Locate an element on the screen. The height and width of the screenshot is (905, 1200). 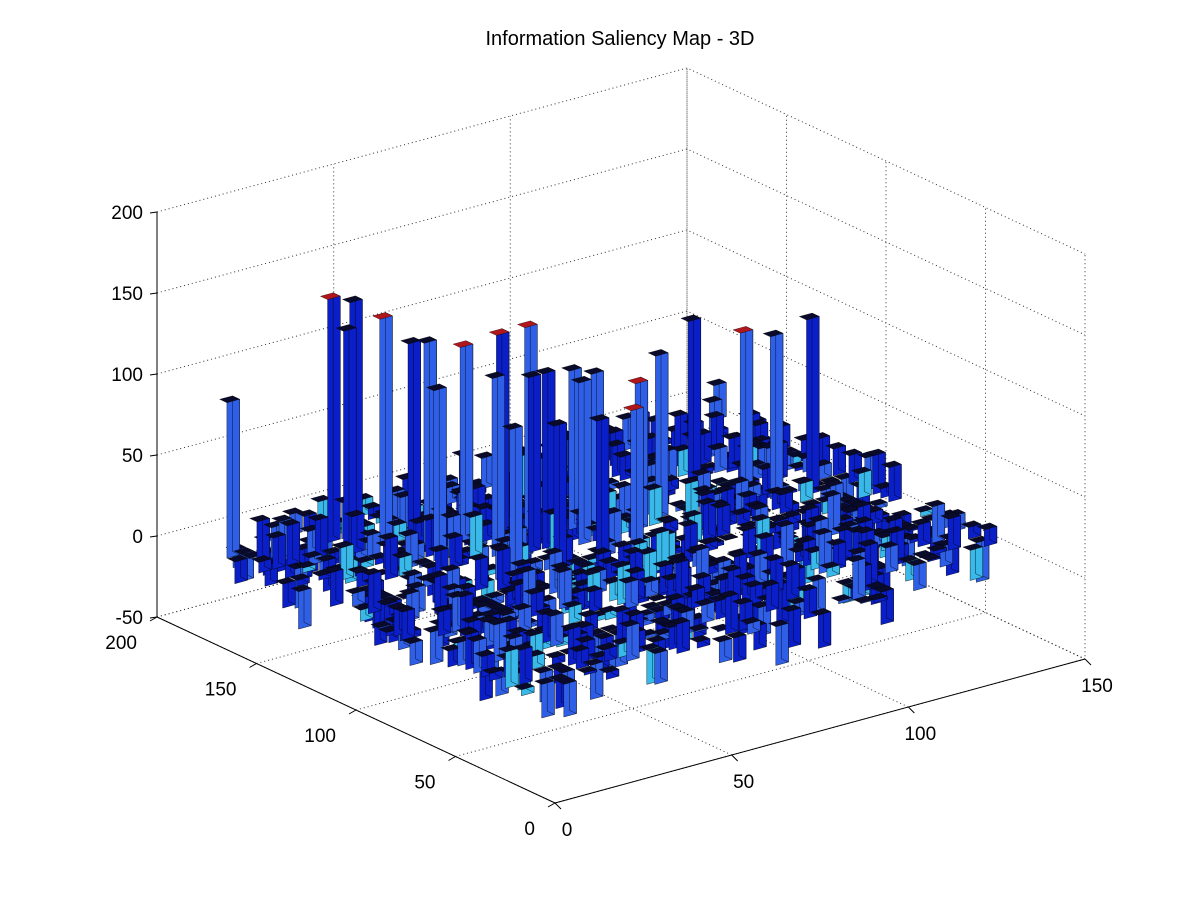
z-tick-mark is located at coordinates (153, 212).